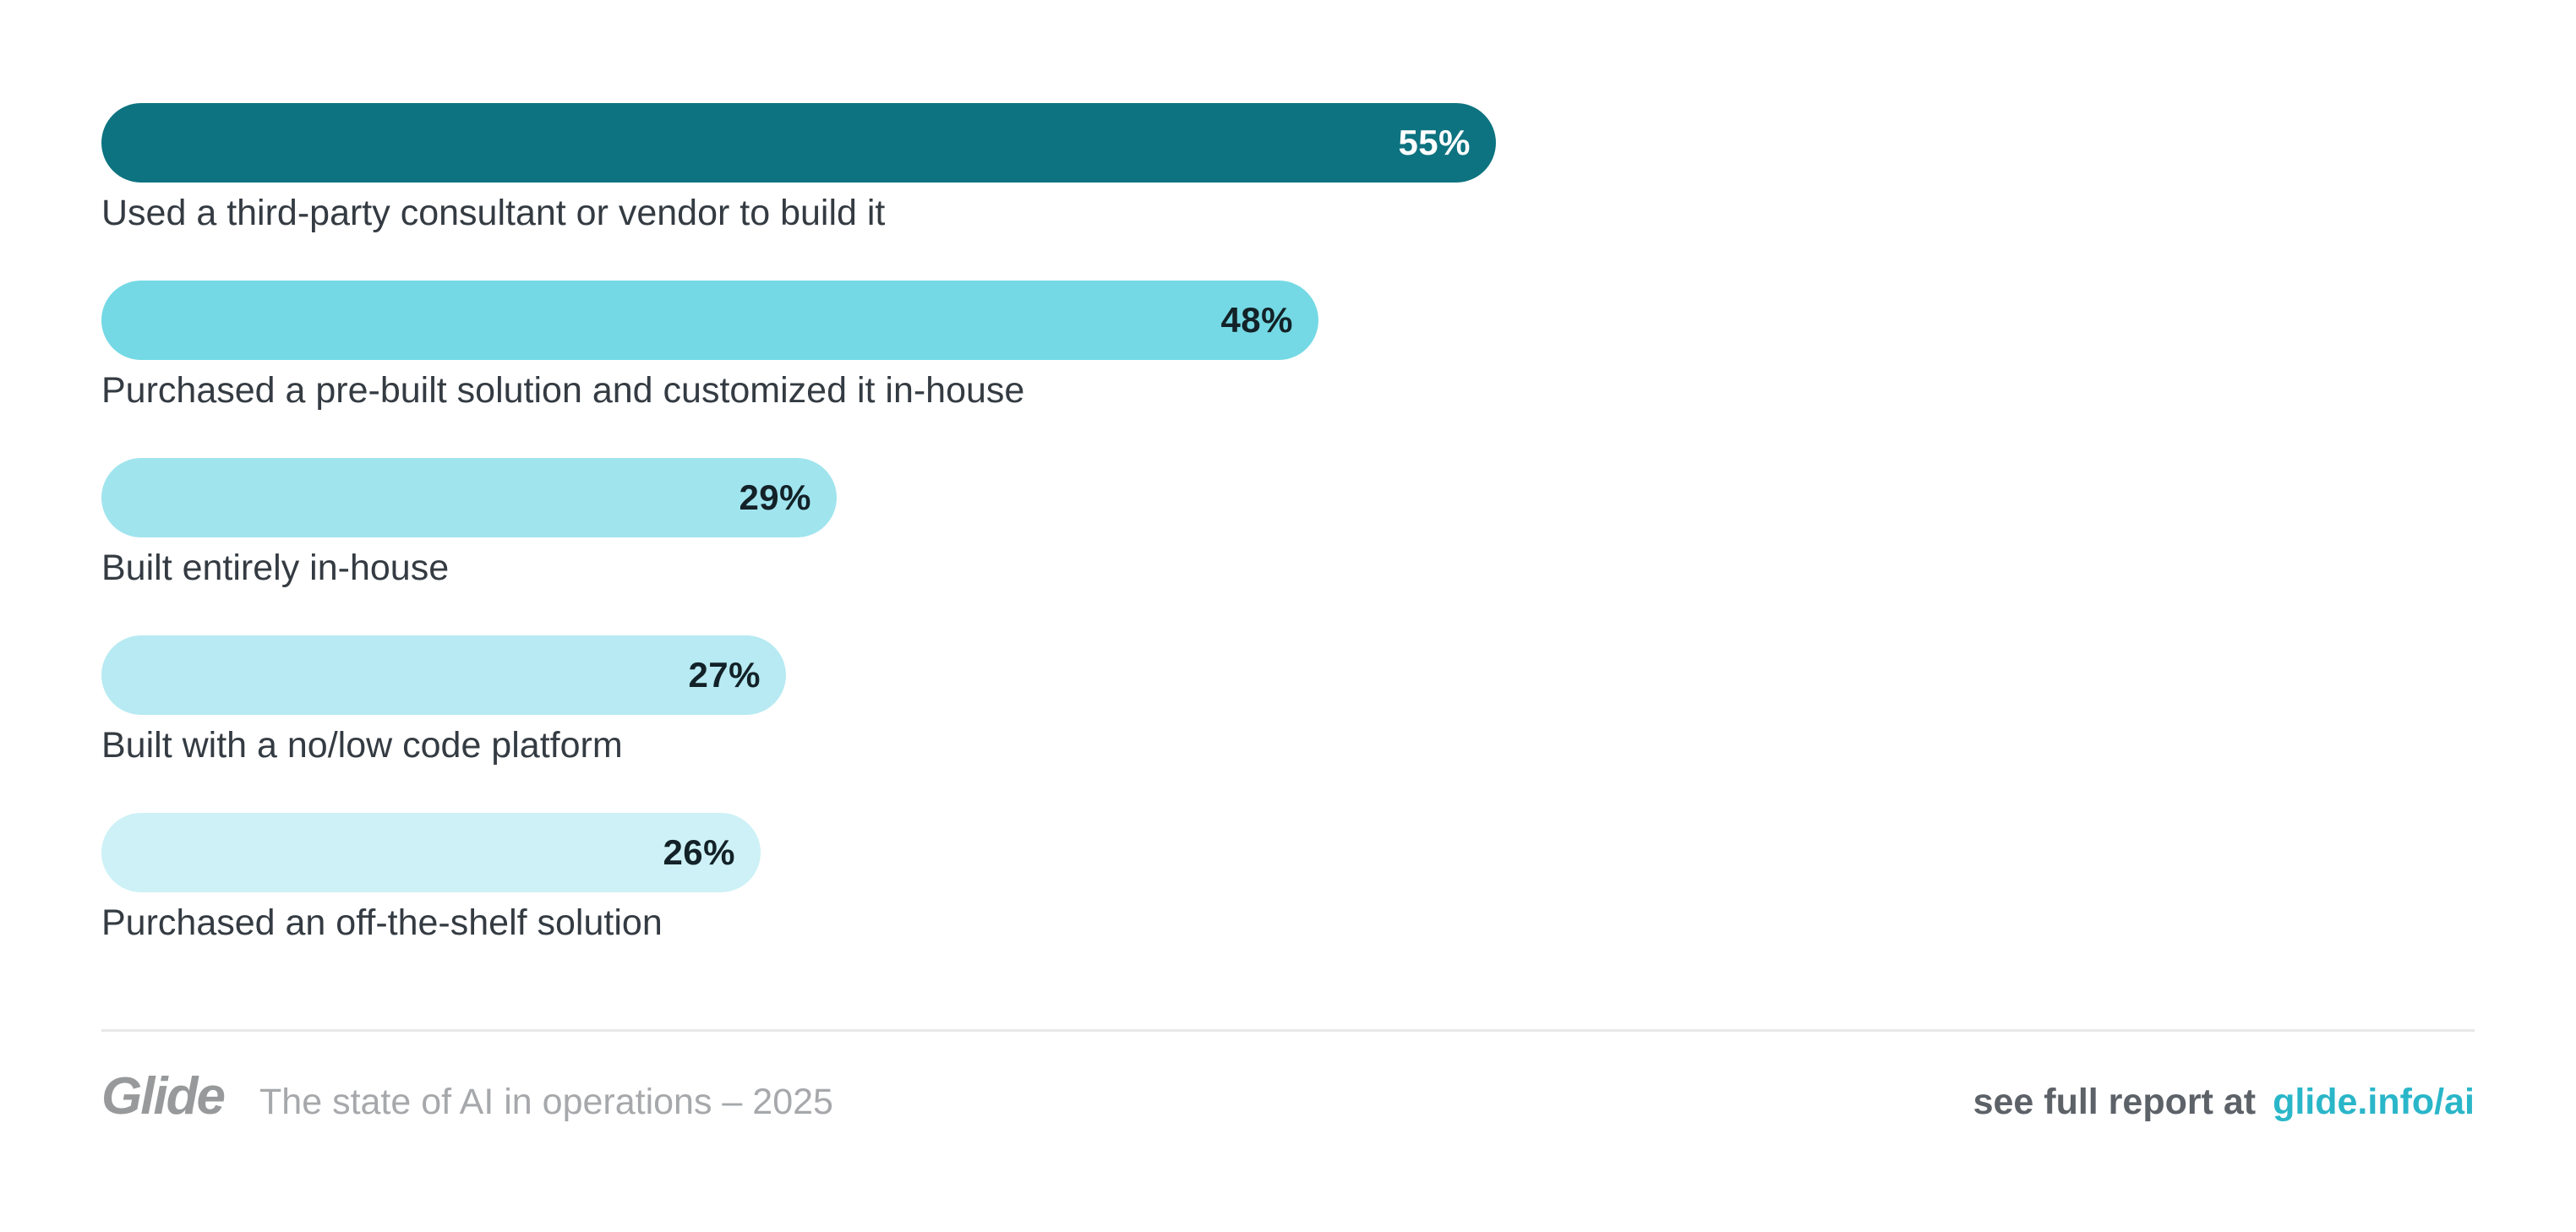 This screenshot has height=1232, width=2576. I want to click on bar-value-label: 27%, so click(724, 675).